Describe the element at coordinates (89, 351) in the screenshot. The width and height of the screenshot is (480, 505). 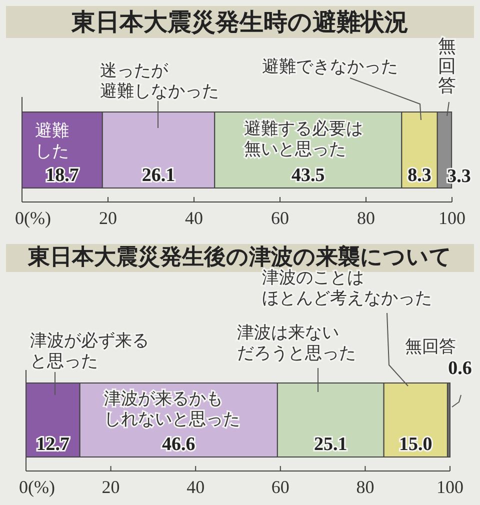
I see `series-label: 津波が必ず来ると思った` at that location.